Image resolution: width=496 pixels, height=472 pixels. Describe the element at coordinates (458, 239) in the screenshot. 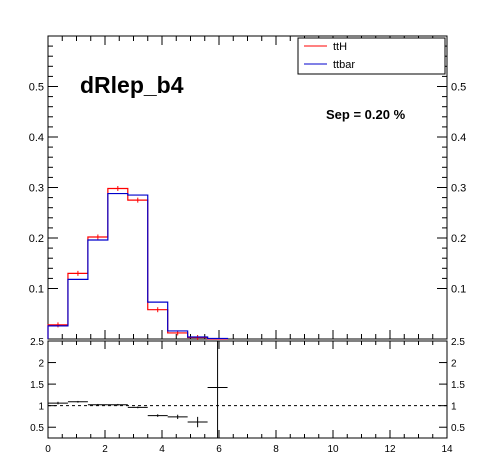

I see `main-ytick-label-right: 0.2` at that location.